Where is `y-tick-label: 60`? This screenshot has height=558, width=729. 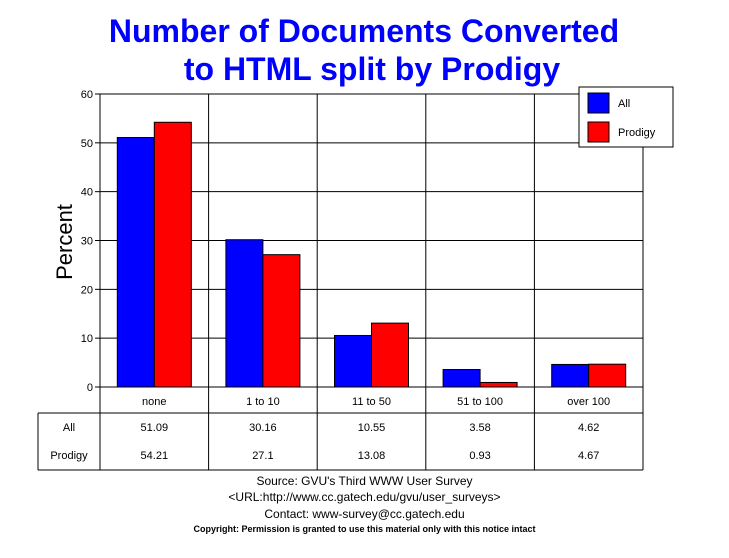
y-tick-label: 60 is located at coordinates (87, 95).